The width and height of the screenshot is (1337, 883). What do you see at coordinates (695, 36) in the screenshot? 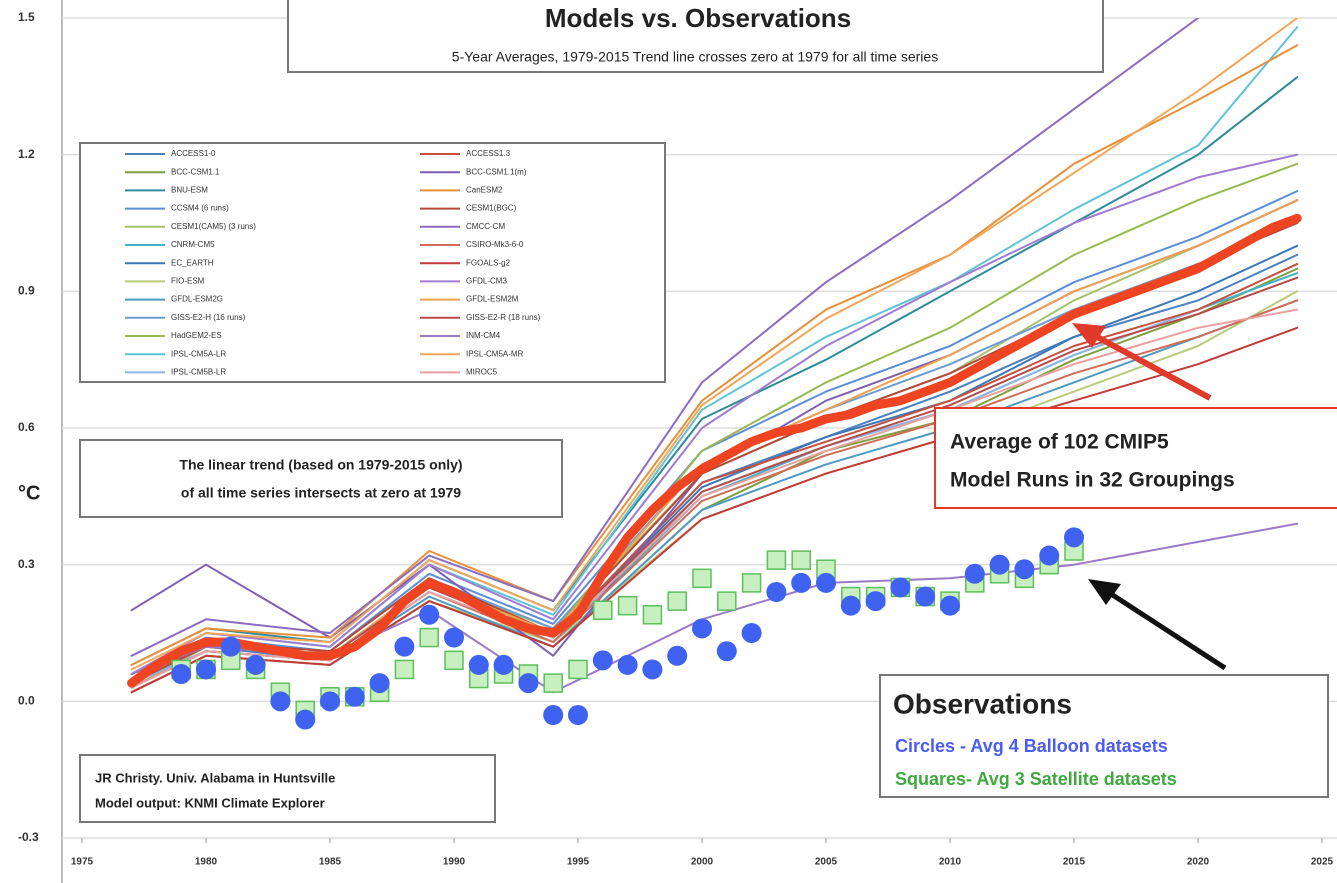
I see `title-box` at bounding box center [695, 36].